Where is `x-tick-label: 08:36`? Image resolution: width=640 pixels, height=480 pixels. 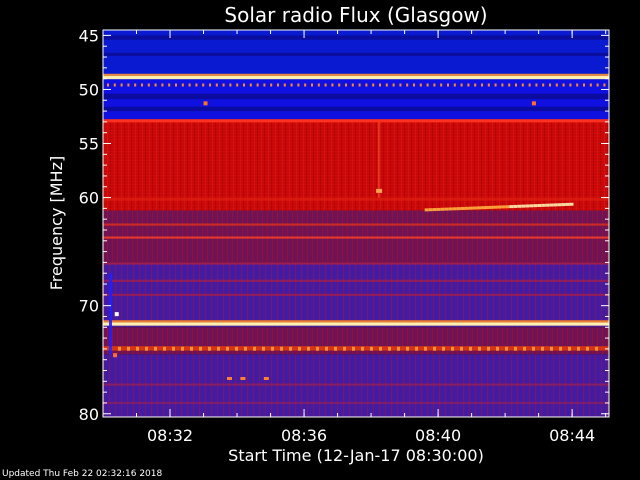 x-tick-label: 08:36 is located at coordinates (304, 435).